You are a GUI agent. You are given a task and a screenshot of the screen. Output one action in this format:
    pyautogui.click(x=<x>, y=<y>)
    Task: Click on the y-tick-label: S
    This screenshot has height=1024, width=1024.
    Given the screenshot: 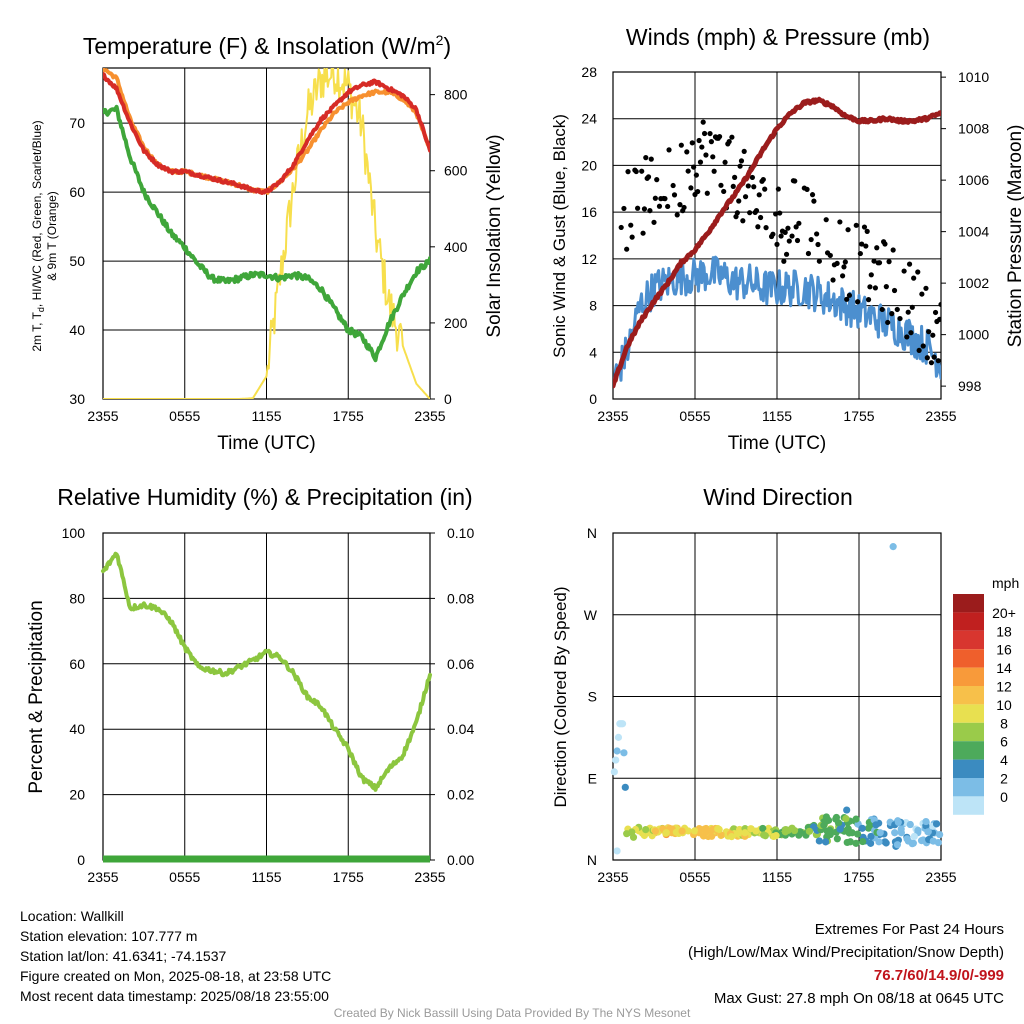 What is the action you would take?
    pyautogui.click(x=592, y=697)
    